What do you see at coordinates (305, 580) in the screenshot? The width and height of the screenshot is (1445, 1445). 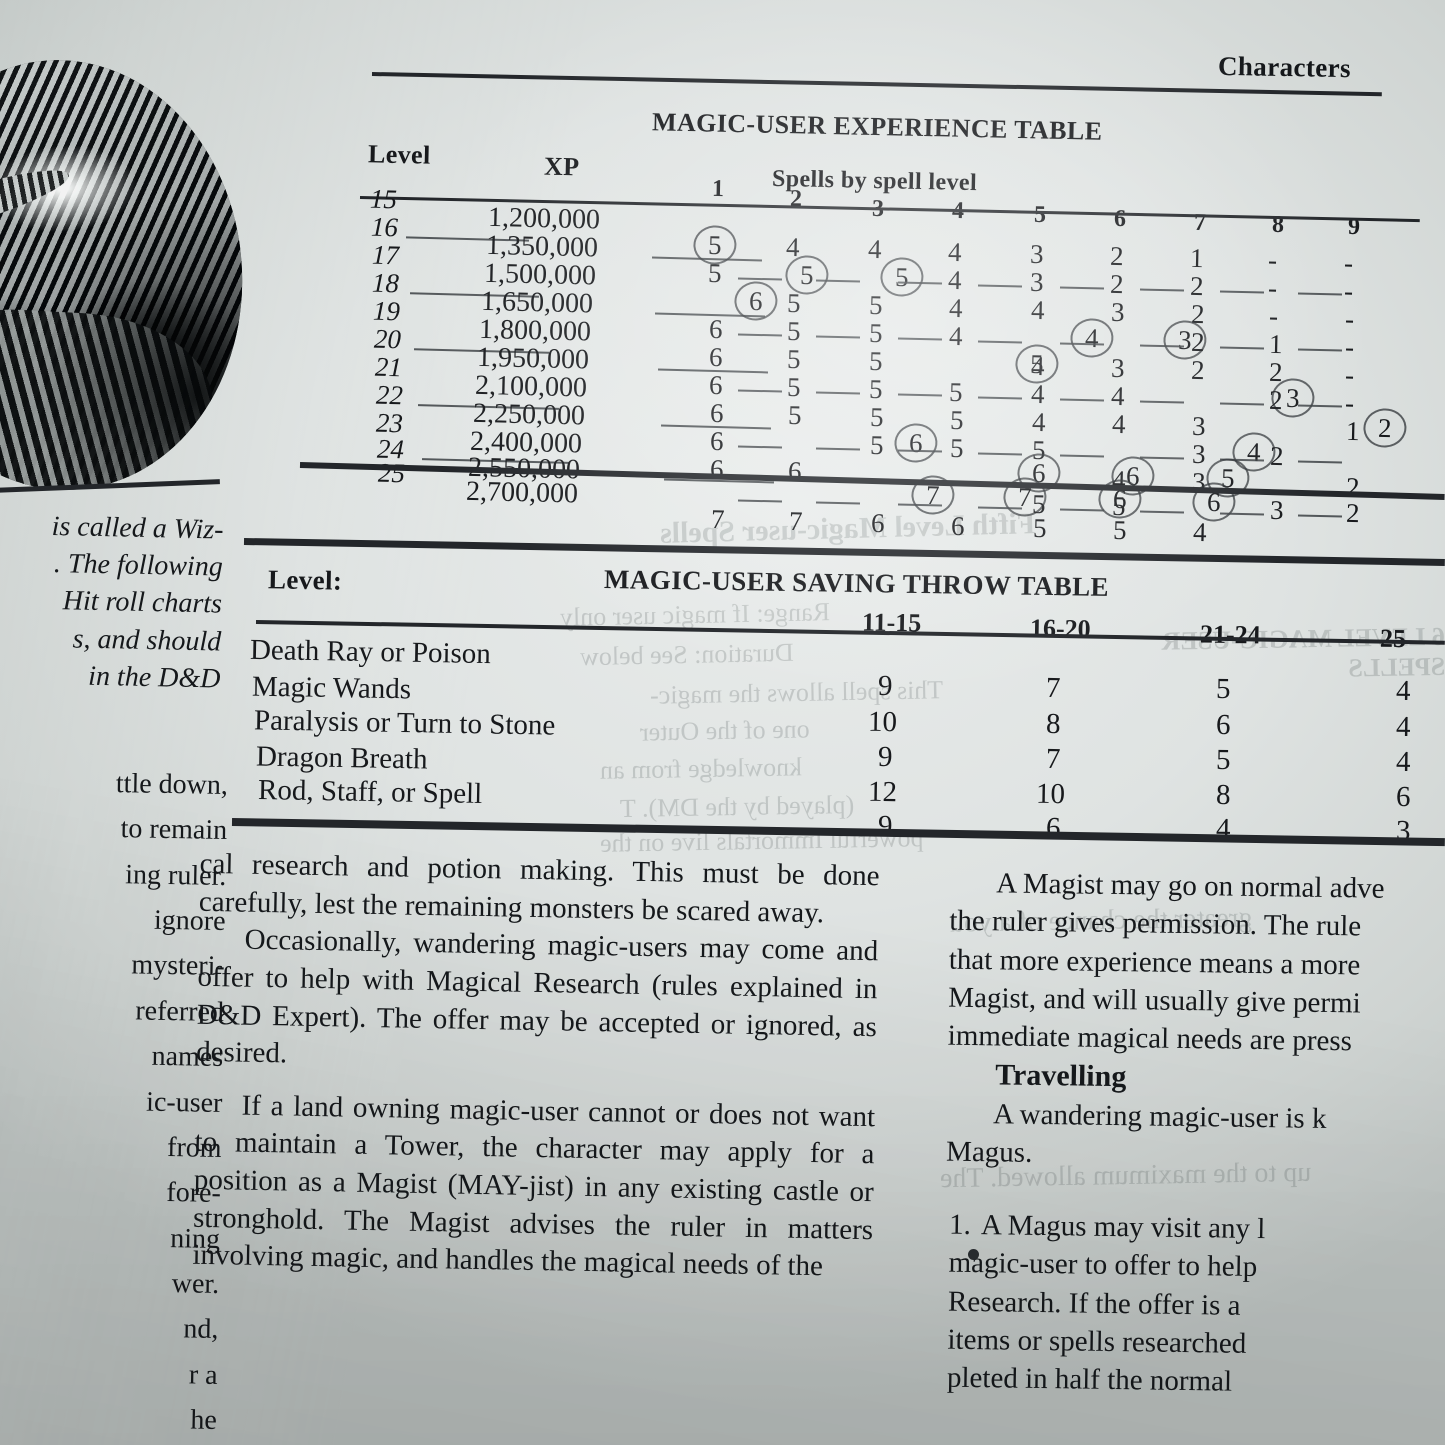 I see `saving-level-header: Level:` at bounding box center [305, 580].